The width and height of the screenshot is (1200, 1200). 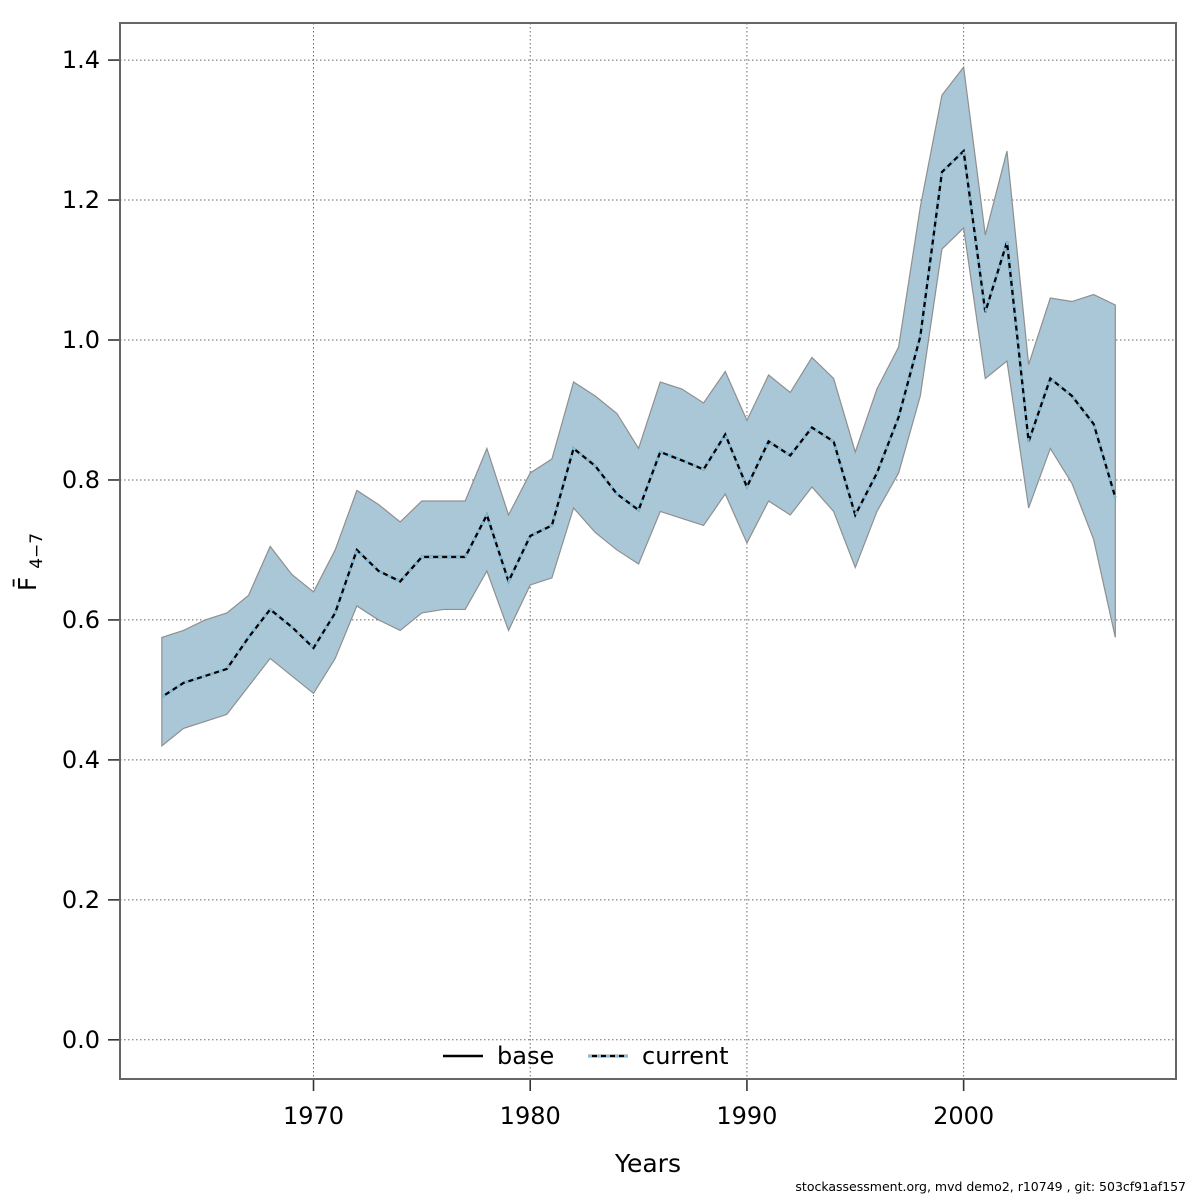 I want to click on y-tick-label-0.0: 0.0, so click(x=81, y=1040).